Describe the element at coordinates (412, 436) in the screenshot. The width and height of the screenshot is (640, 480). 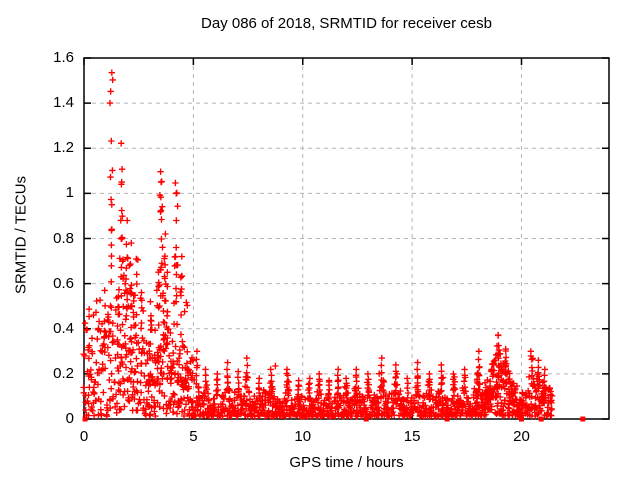
I see `x-tick-label: 15` at that location.